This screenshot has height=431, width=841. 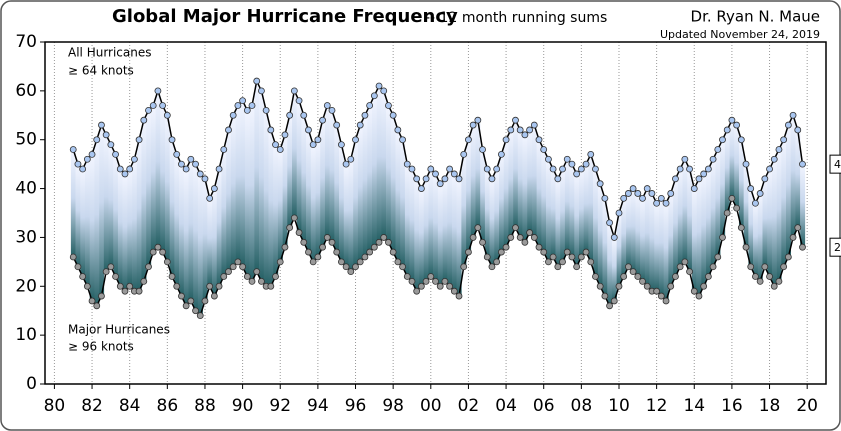 I want to click on x-tick-label: 86, so click(x=168, y=406).